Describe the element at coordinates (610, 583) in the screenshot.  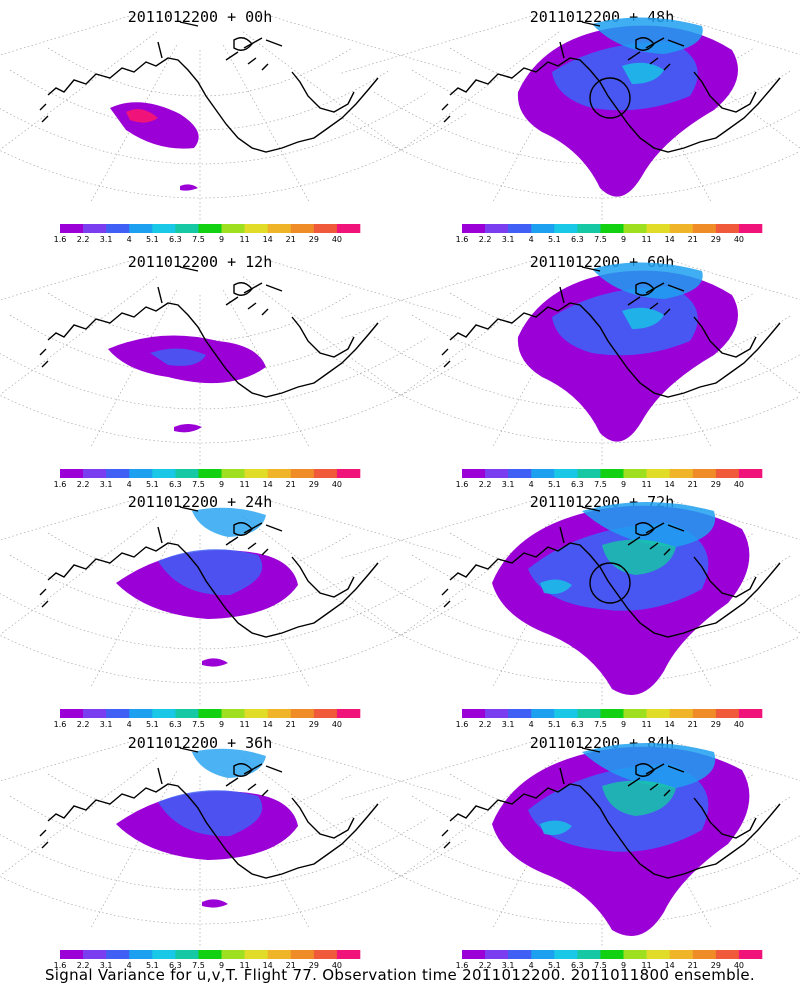
I see `observation-circle` at that location.